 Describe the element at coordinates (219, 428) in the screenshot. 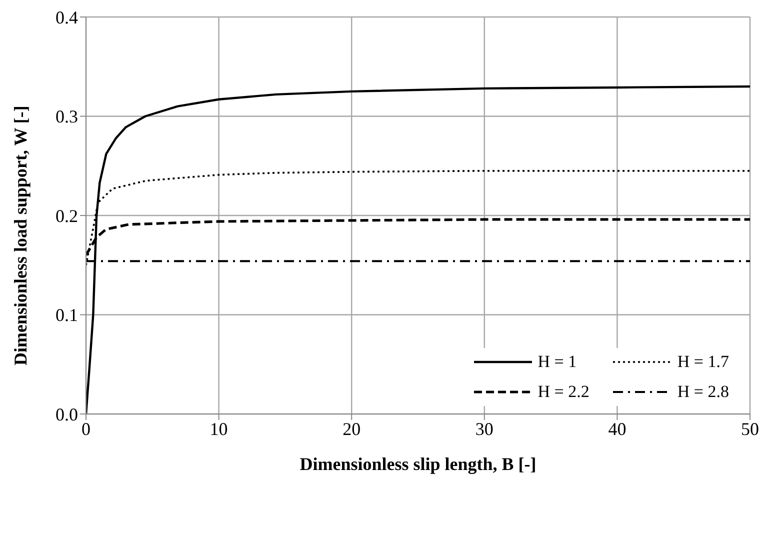

I see `x-tick-label: 10` at that location.